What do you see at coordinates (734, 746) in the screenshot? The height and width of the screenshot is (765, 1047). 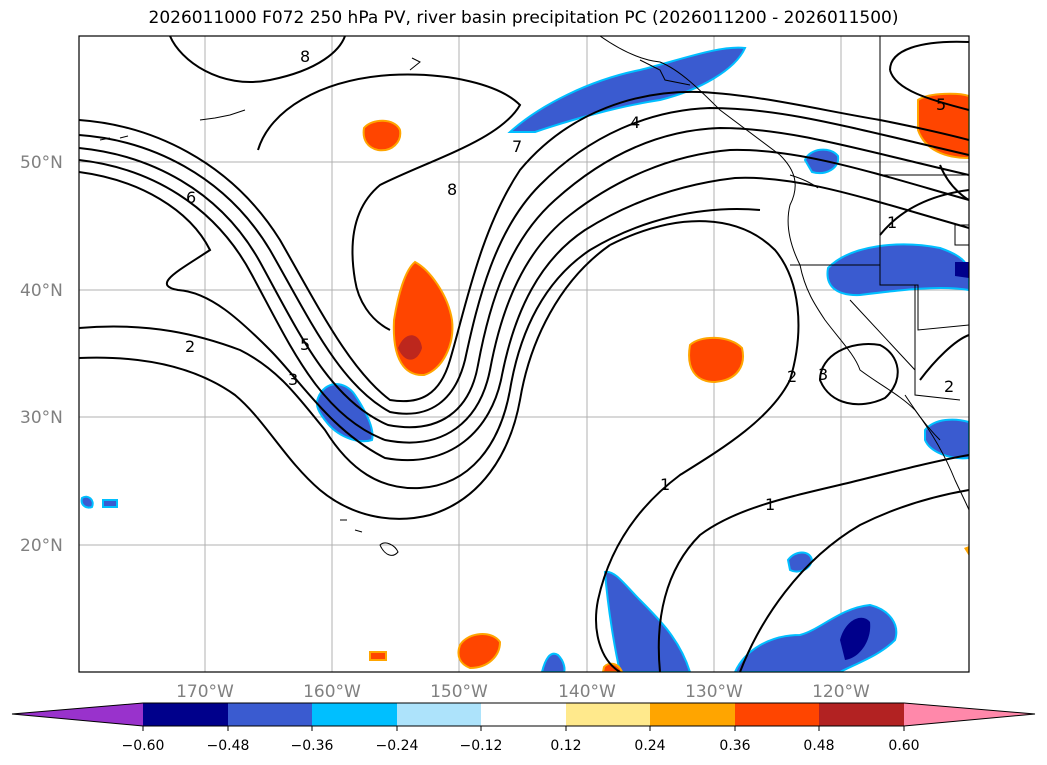 I see `colorbar-tick-label: 0.36` at bounding box center [734, 746].